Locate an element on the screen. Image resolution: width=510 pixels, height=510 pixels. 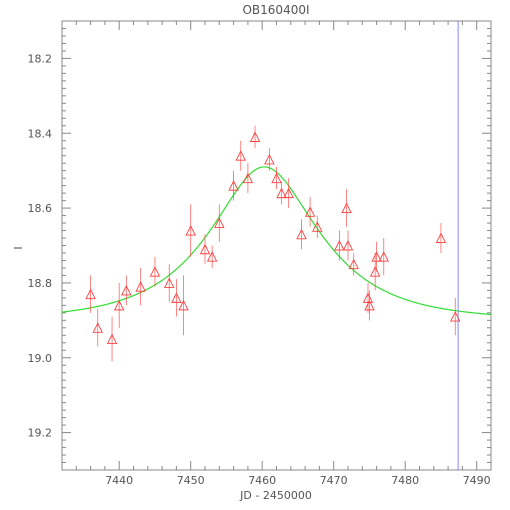
y-tick-label: 18.8 is located at coordinates (40, 283).